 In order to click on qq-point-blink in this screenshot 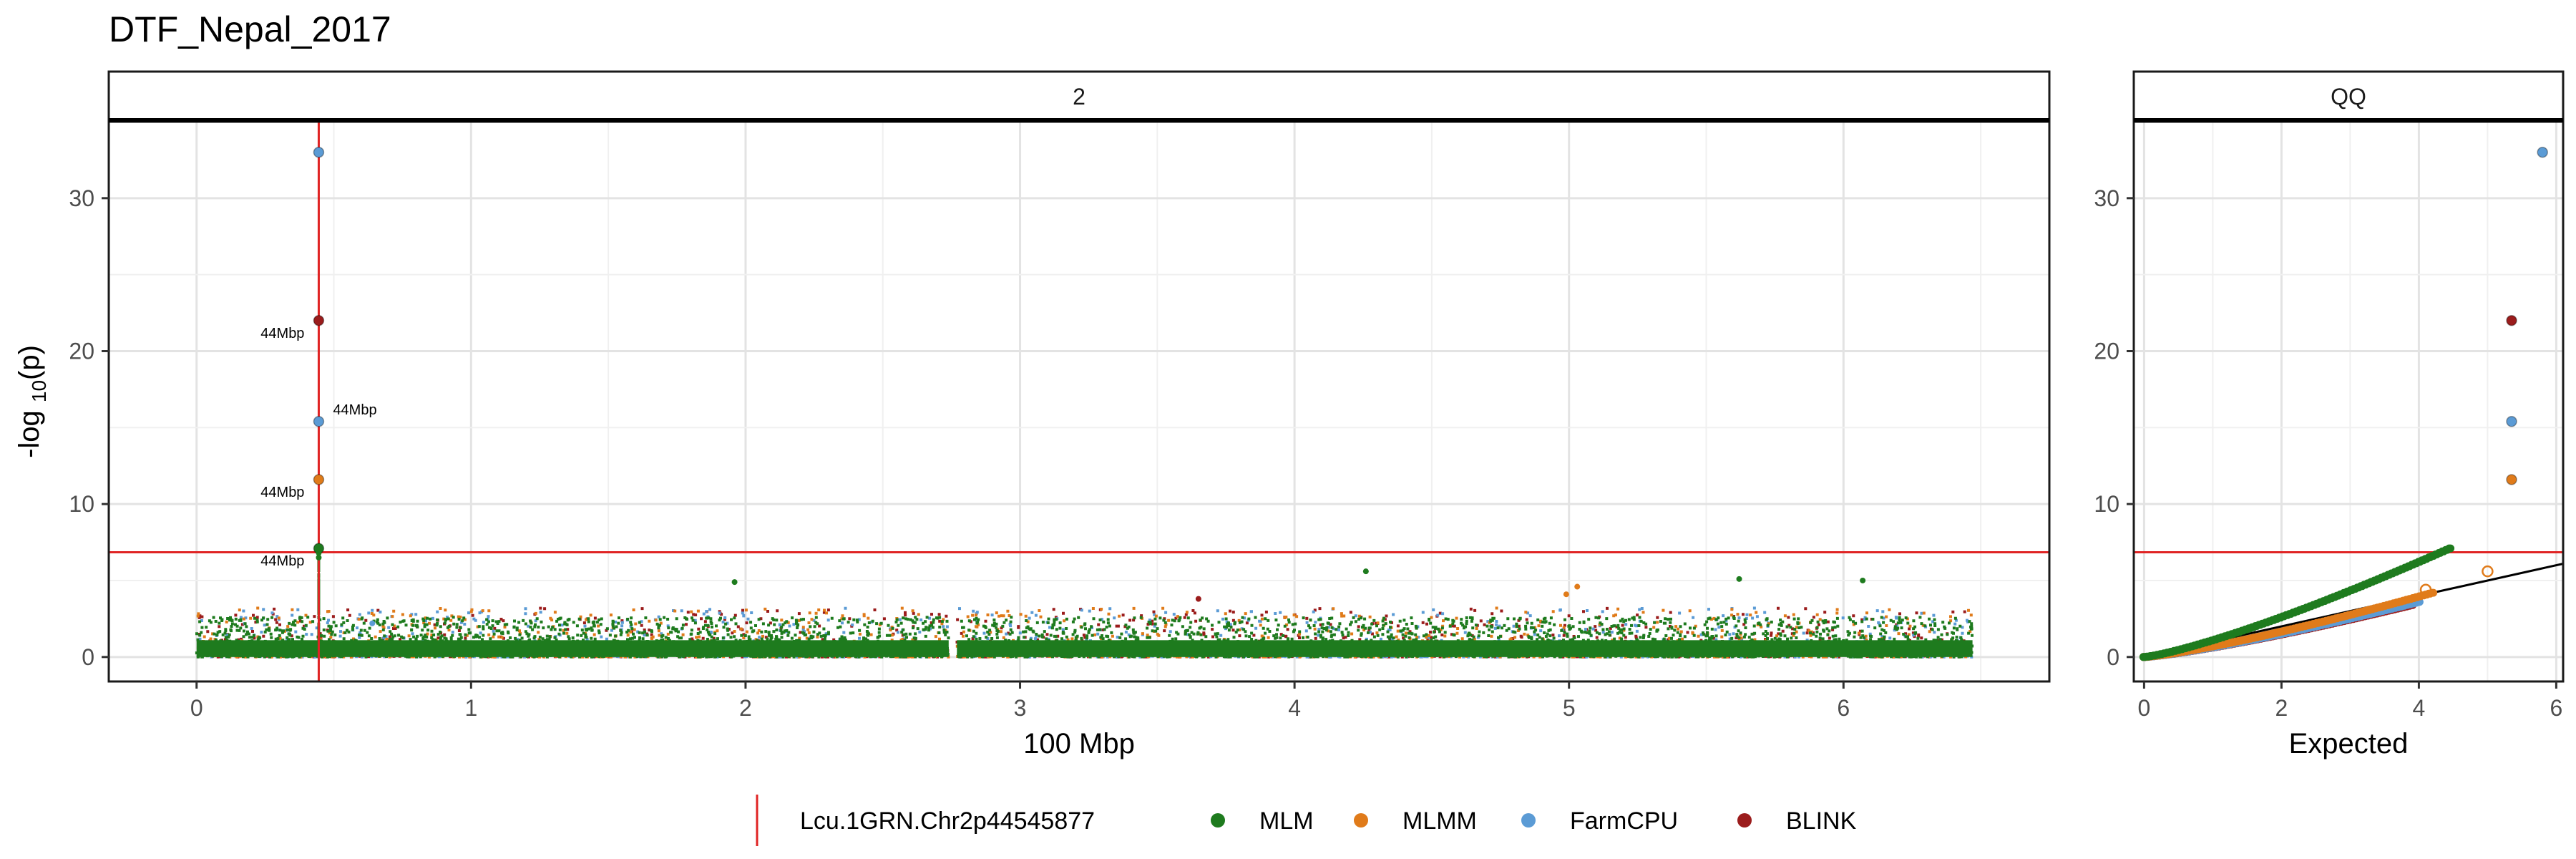, I will do `click(2511, 320)`.